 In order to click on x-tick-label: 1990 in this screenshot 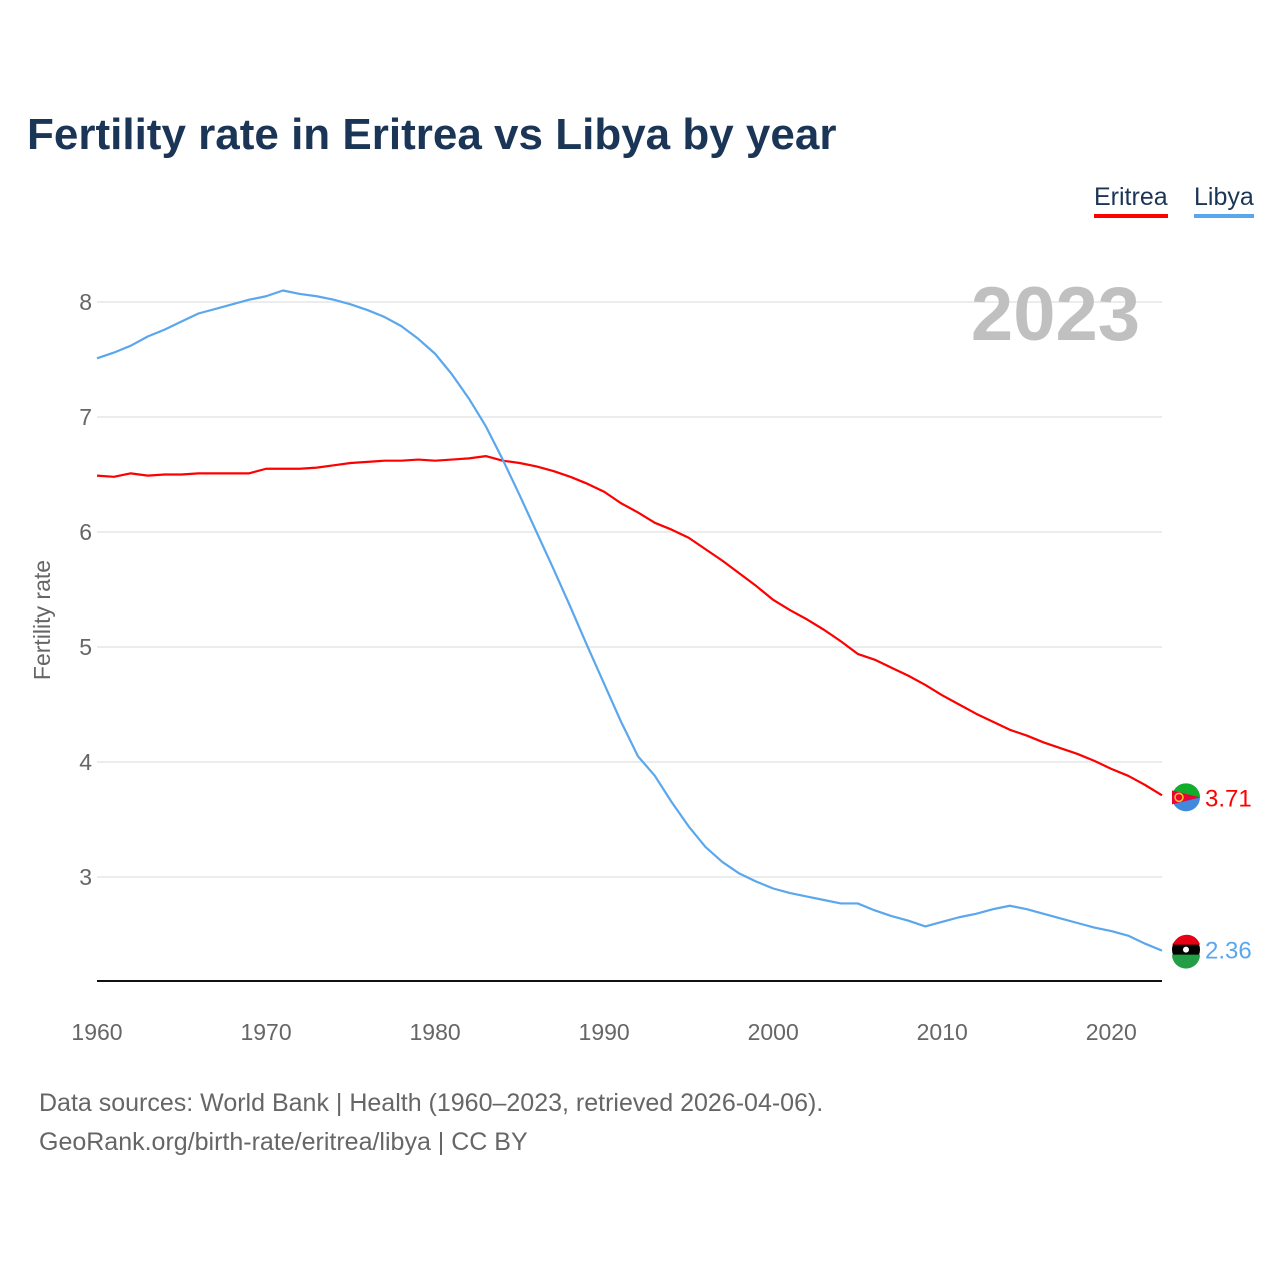, I will do `click(604, 1032)`.